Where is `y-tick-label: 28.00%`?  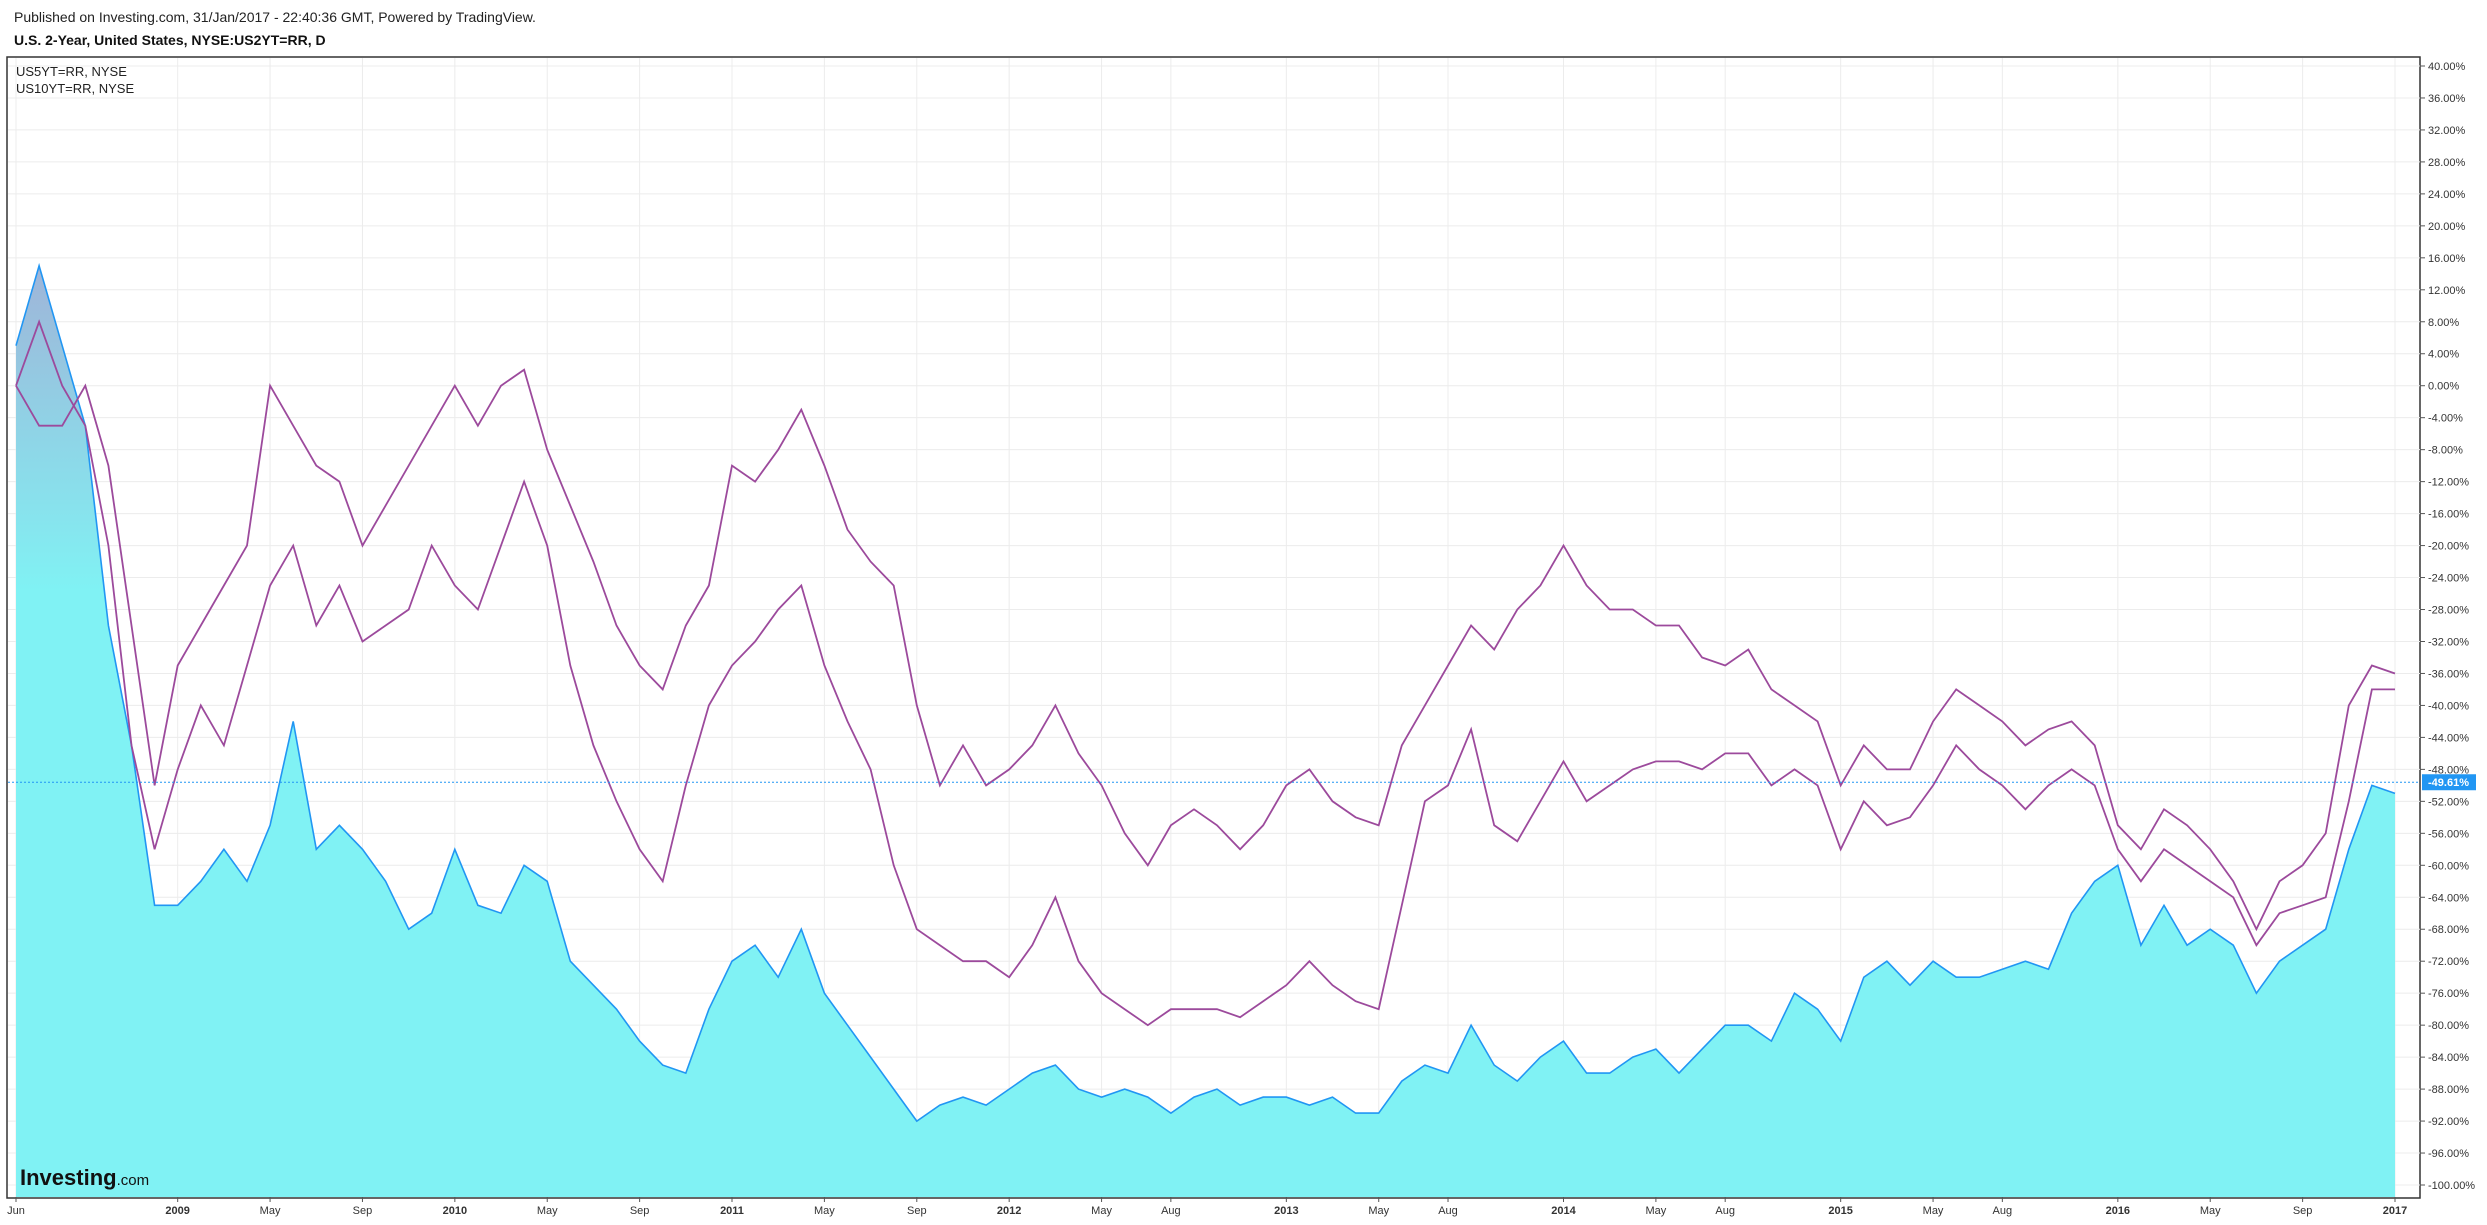
y-tick-label: 28.00% is located at coordinates (2447, 163).